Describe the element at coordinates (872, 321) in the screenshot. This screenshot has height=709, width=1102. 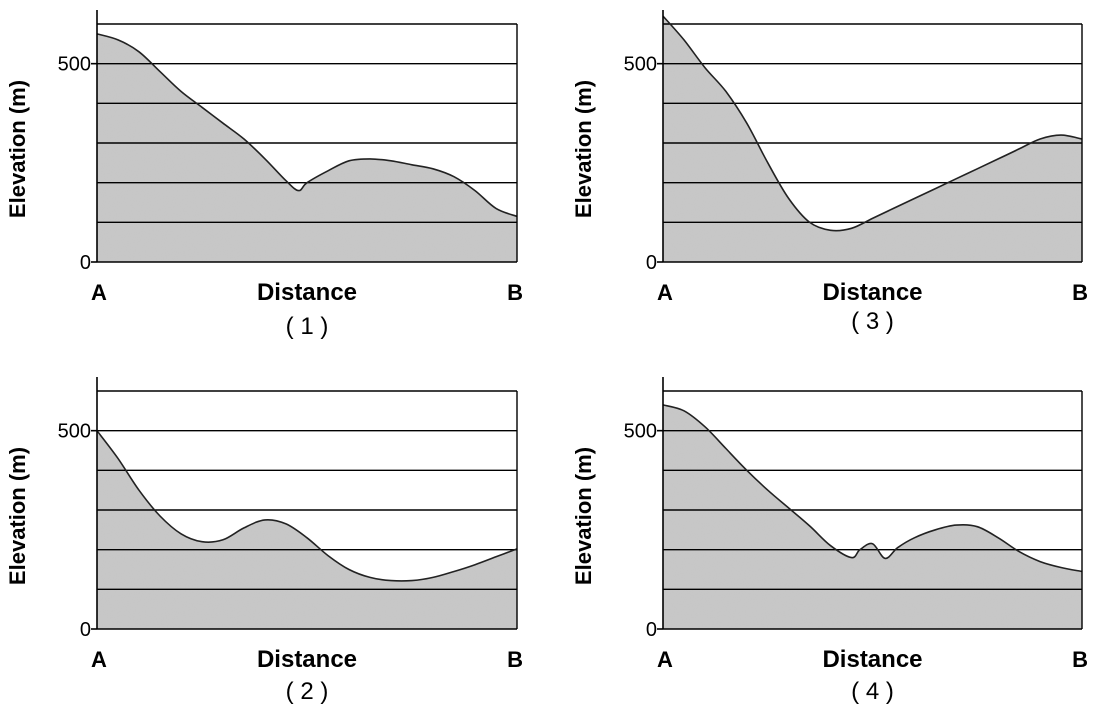
I see `panel-caption: ( 3 )` at that location.